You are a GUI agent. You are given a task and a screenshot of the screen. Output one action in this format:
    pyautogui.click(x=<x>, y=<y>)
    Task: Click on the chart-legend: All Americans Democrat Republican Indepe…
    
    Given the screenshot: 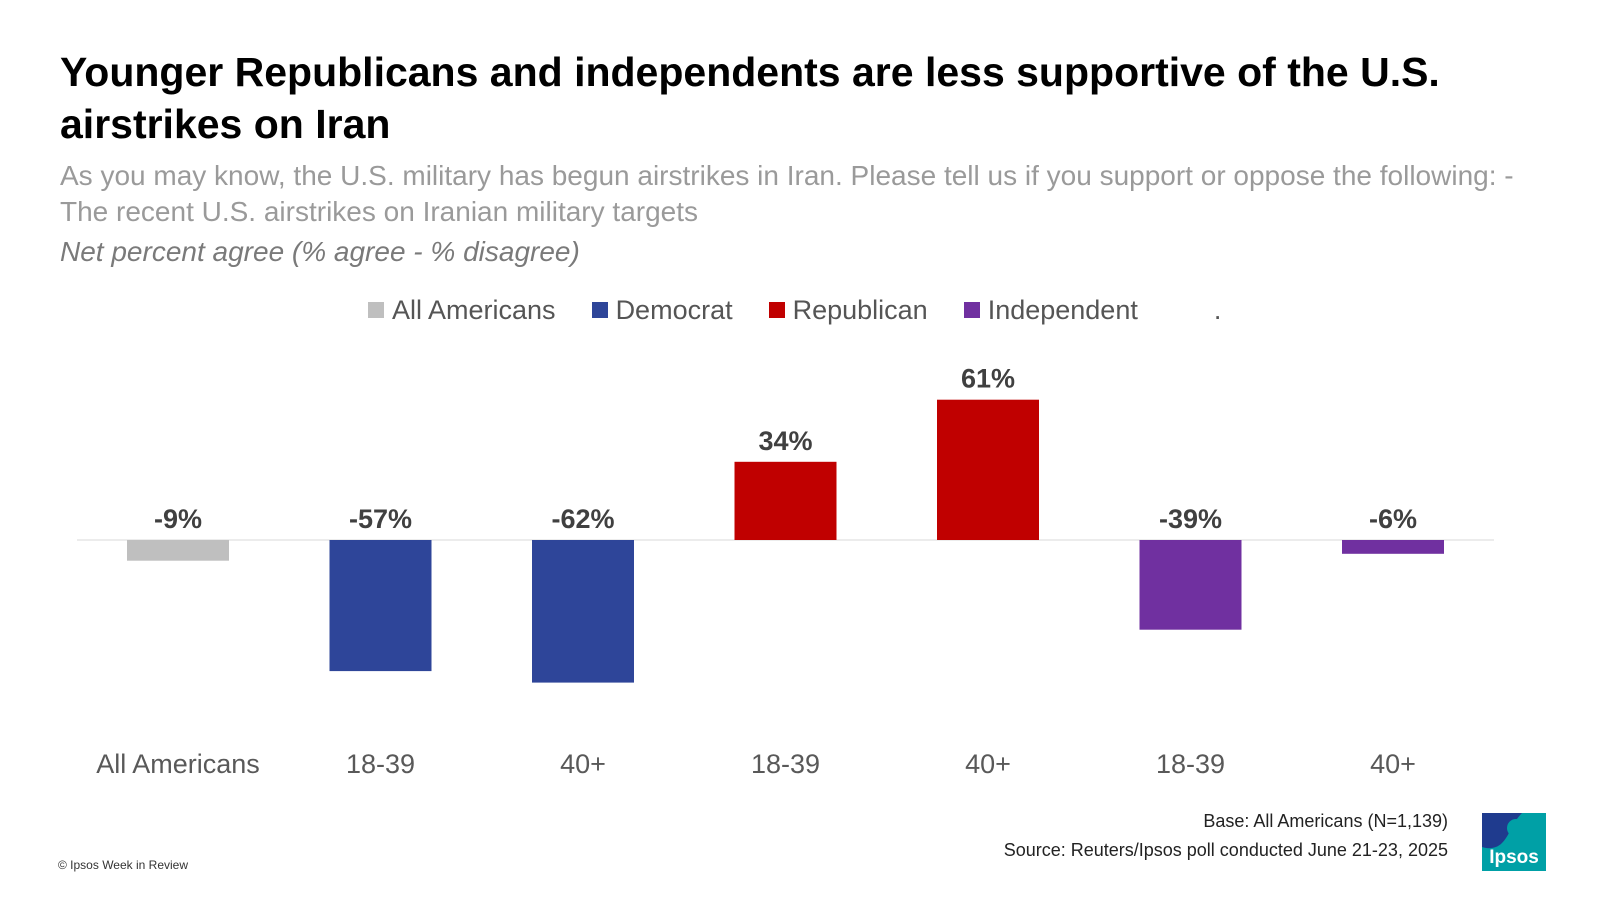 What is the action you would take?
    pyautogui.click(x=794, y=310)
    